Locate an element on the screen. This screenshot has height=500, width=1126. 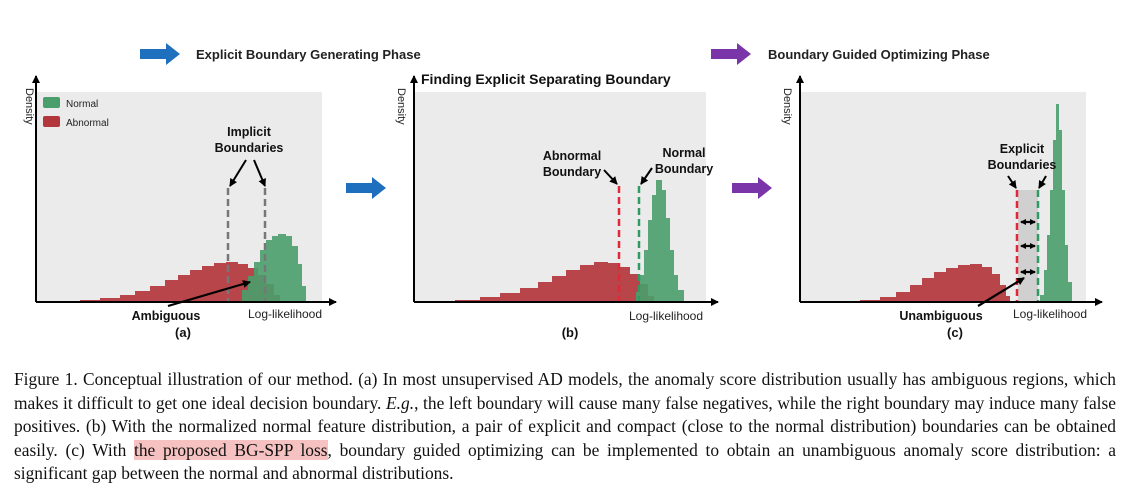
abnormal-boundary-label-line1: Abnormal is located at coordinates (572, 156).